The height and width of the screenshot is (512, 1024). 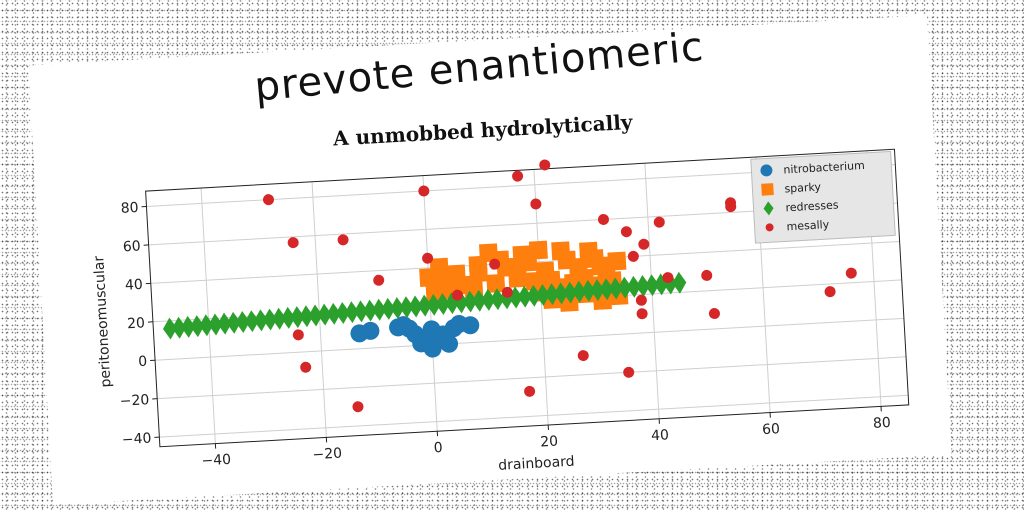 I want to click on legend: nitrobacterium sparky redresses mesally, so click(x=823, y=197).